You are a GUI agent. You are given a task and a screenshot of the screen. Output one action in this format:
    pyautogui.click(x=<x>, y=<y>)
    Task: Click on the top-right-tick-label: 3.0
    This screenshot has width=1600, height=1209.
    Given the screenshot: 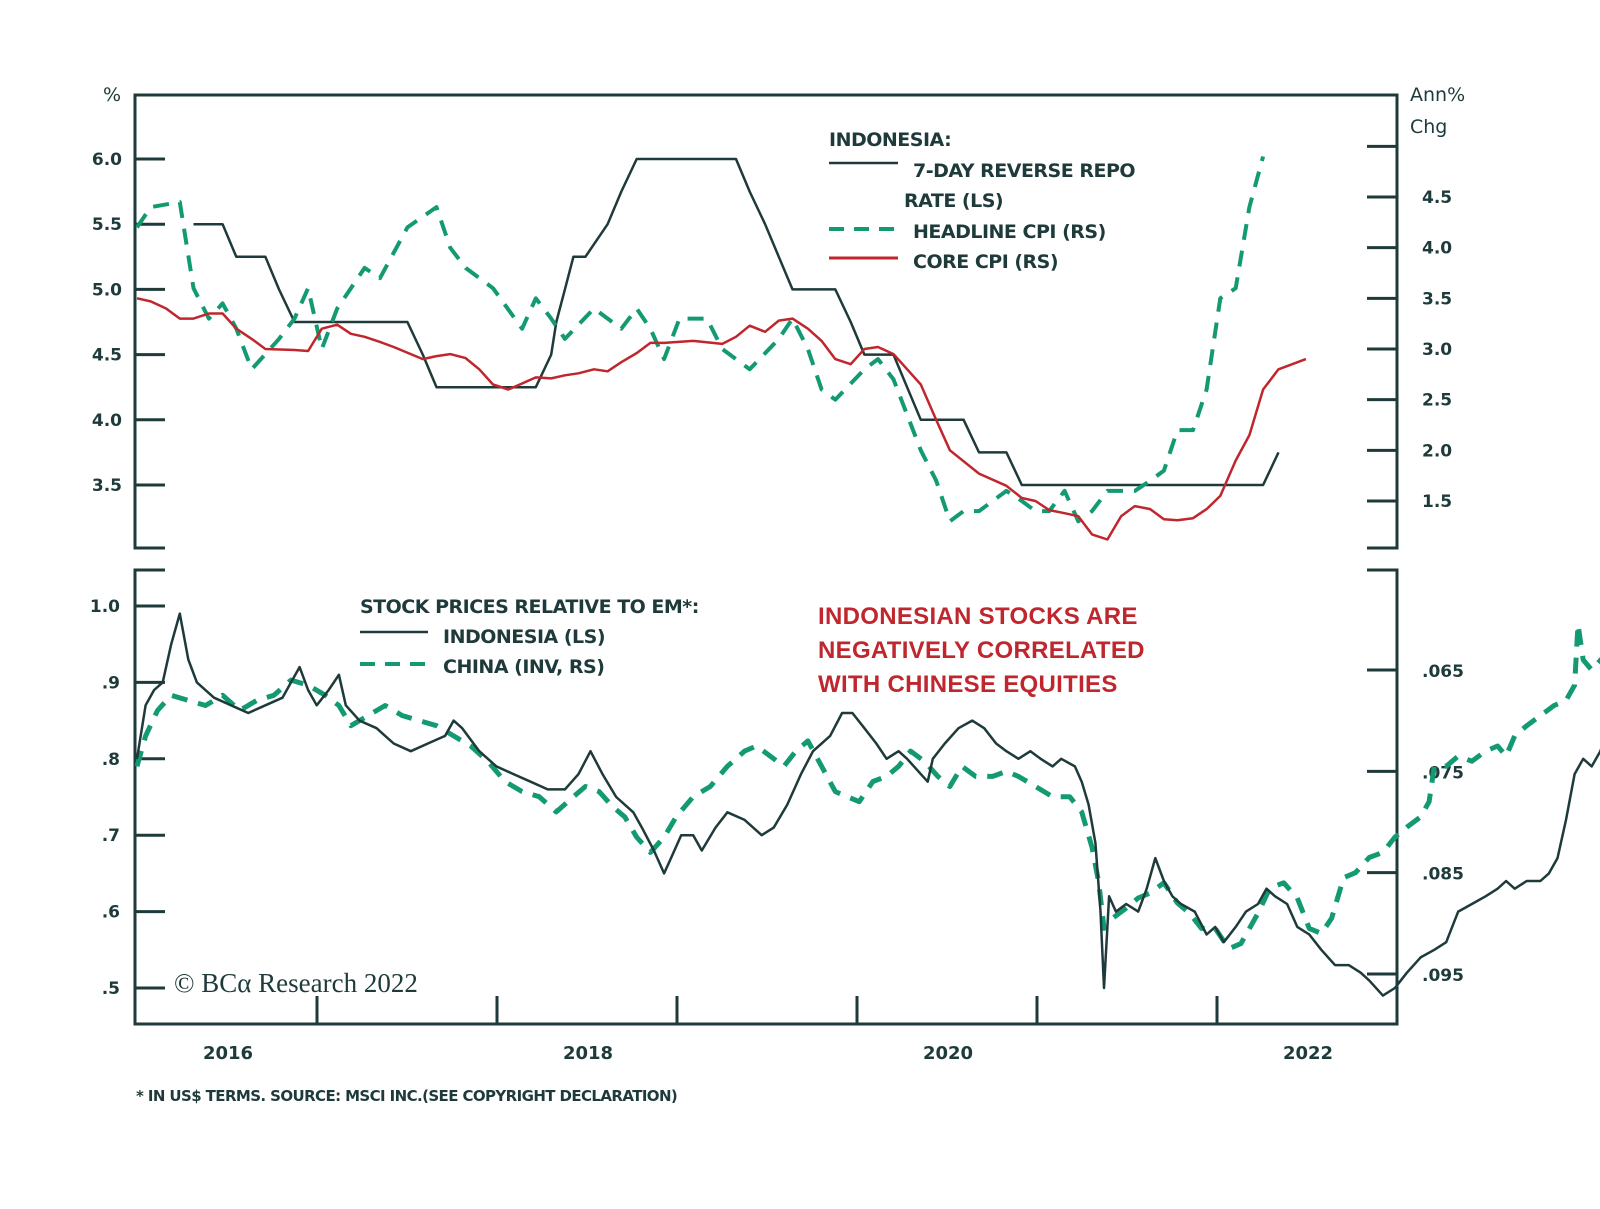 What is the action you would take?
    pyautogui.click(x=1437, y=350)
    